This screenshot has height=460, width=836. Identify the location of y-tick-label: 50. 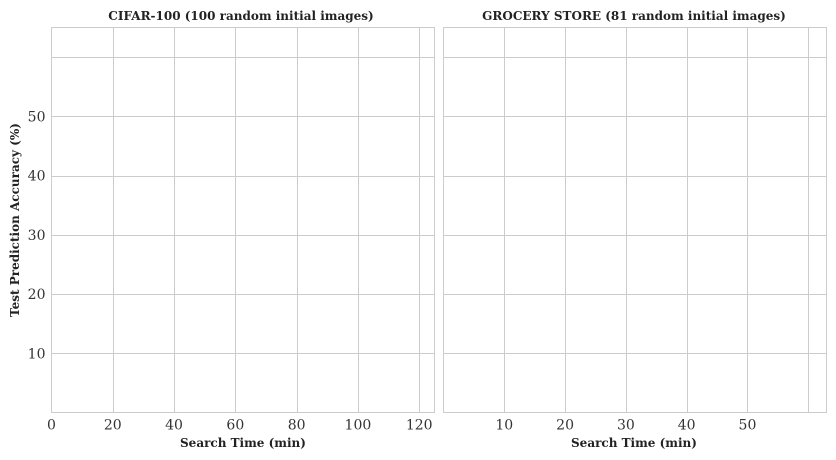
(37, 117).